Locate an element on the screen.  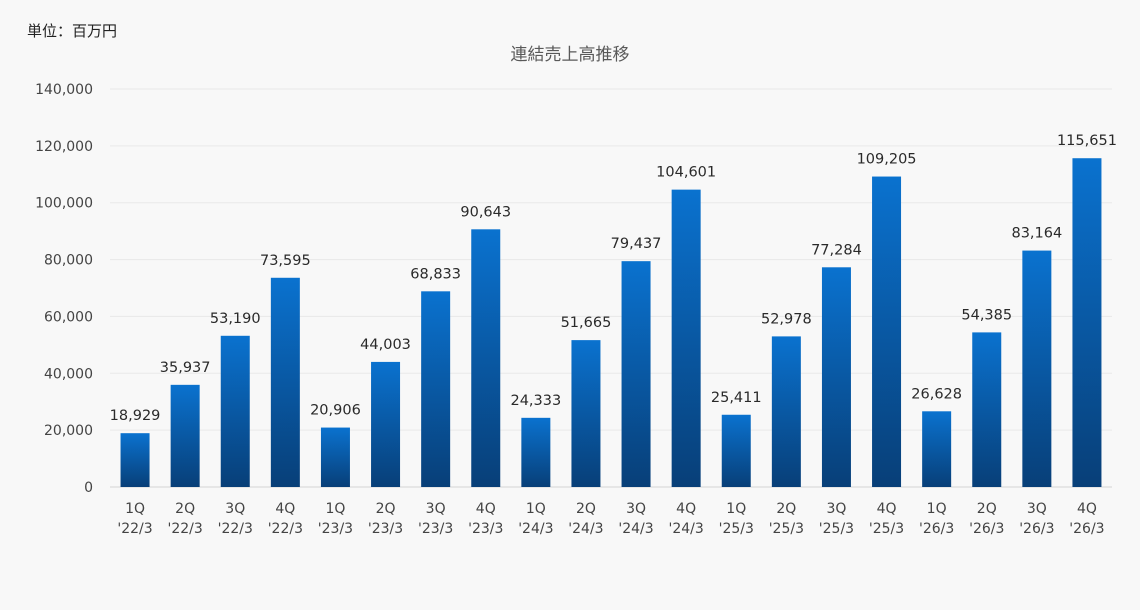
data-label: 25,411 is located at coordinates (736, 398).